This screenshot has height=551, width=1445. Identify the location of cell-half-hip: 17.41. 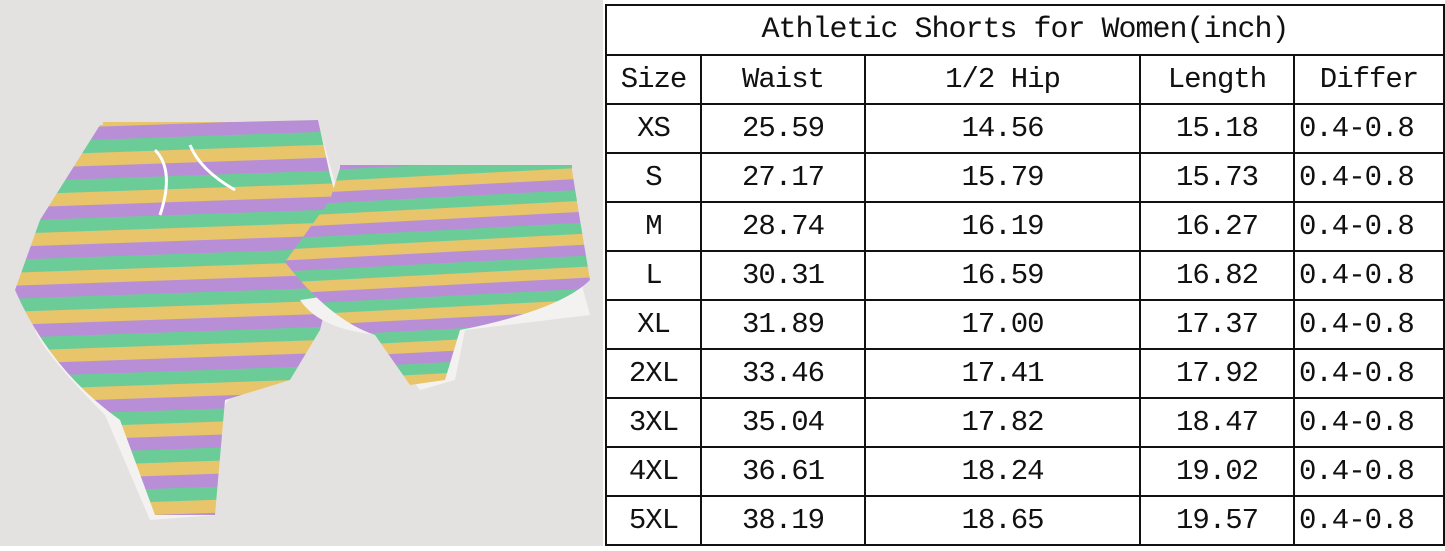
(1002, 373).